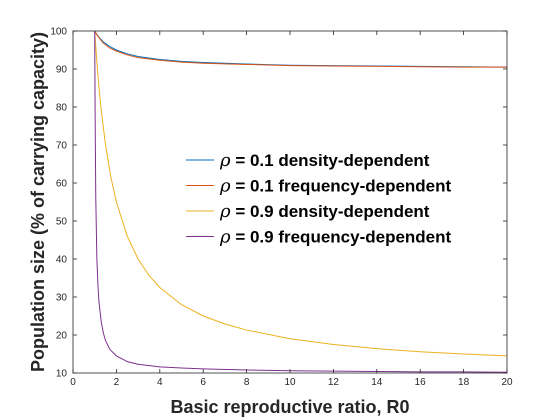  Describe the element at coordinates (341, 186) in the screenshot. I see `legend-text: = 0.1 frequency-dependent` at that location.